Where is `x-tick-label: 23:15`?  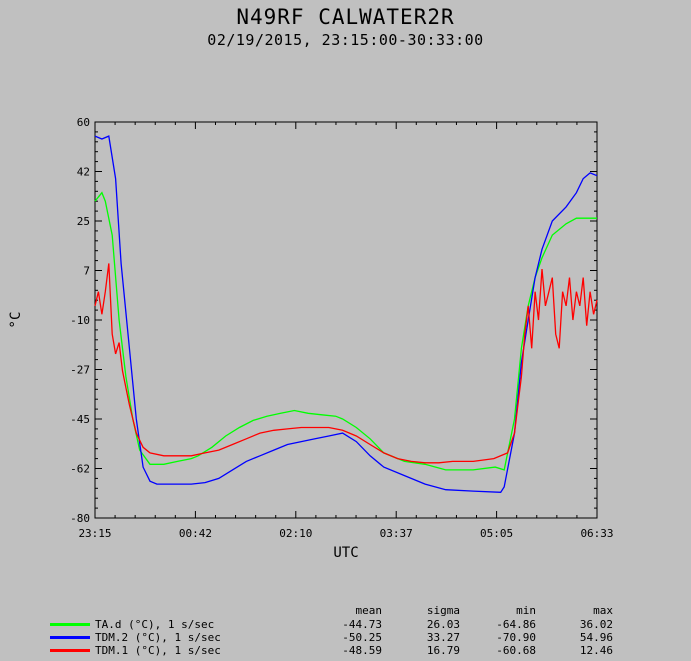 x-tick-label: 23:15 is located at coordinates (94, 533).